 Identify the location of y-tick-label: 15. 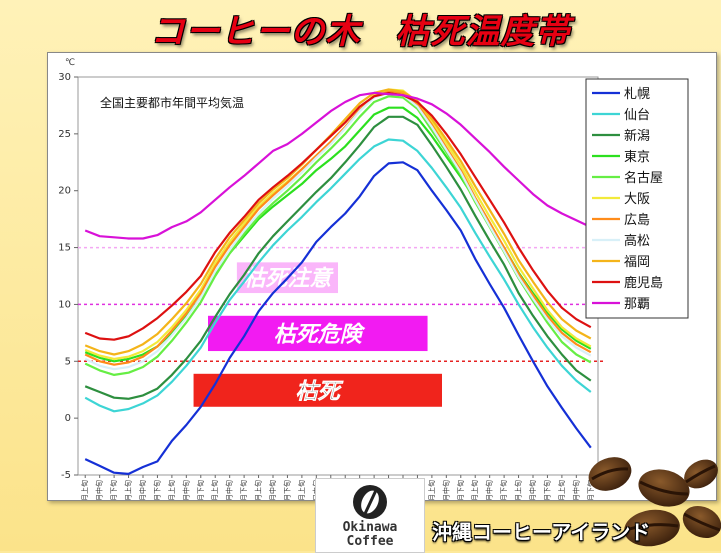
(64, 248).